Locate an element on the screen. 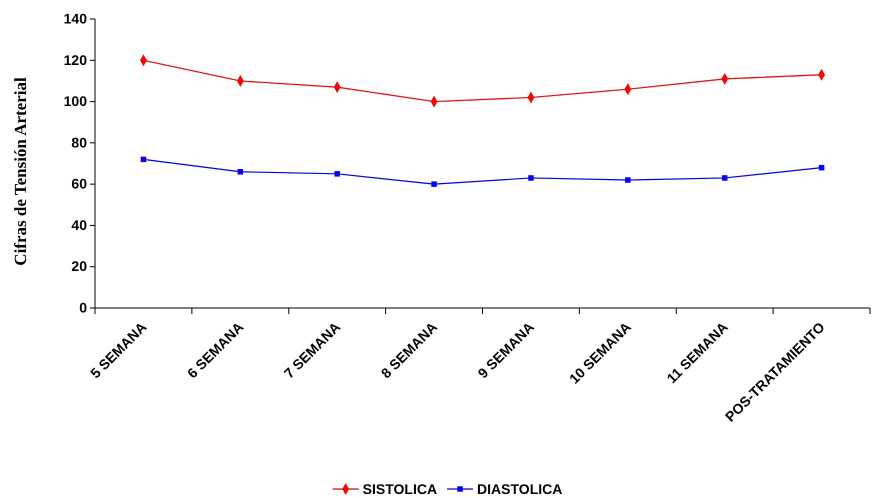  y-axis-title: Cifras de Tensión Arterial is located at coordinates (20, 171).